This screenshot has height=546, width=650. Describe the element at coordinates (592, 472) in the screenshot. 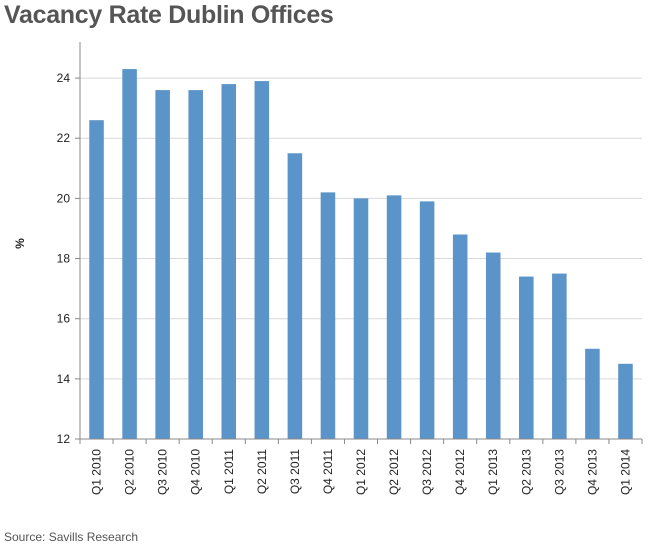

I see `x-tick-label: Q4 2013` at that location.